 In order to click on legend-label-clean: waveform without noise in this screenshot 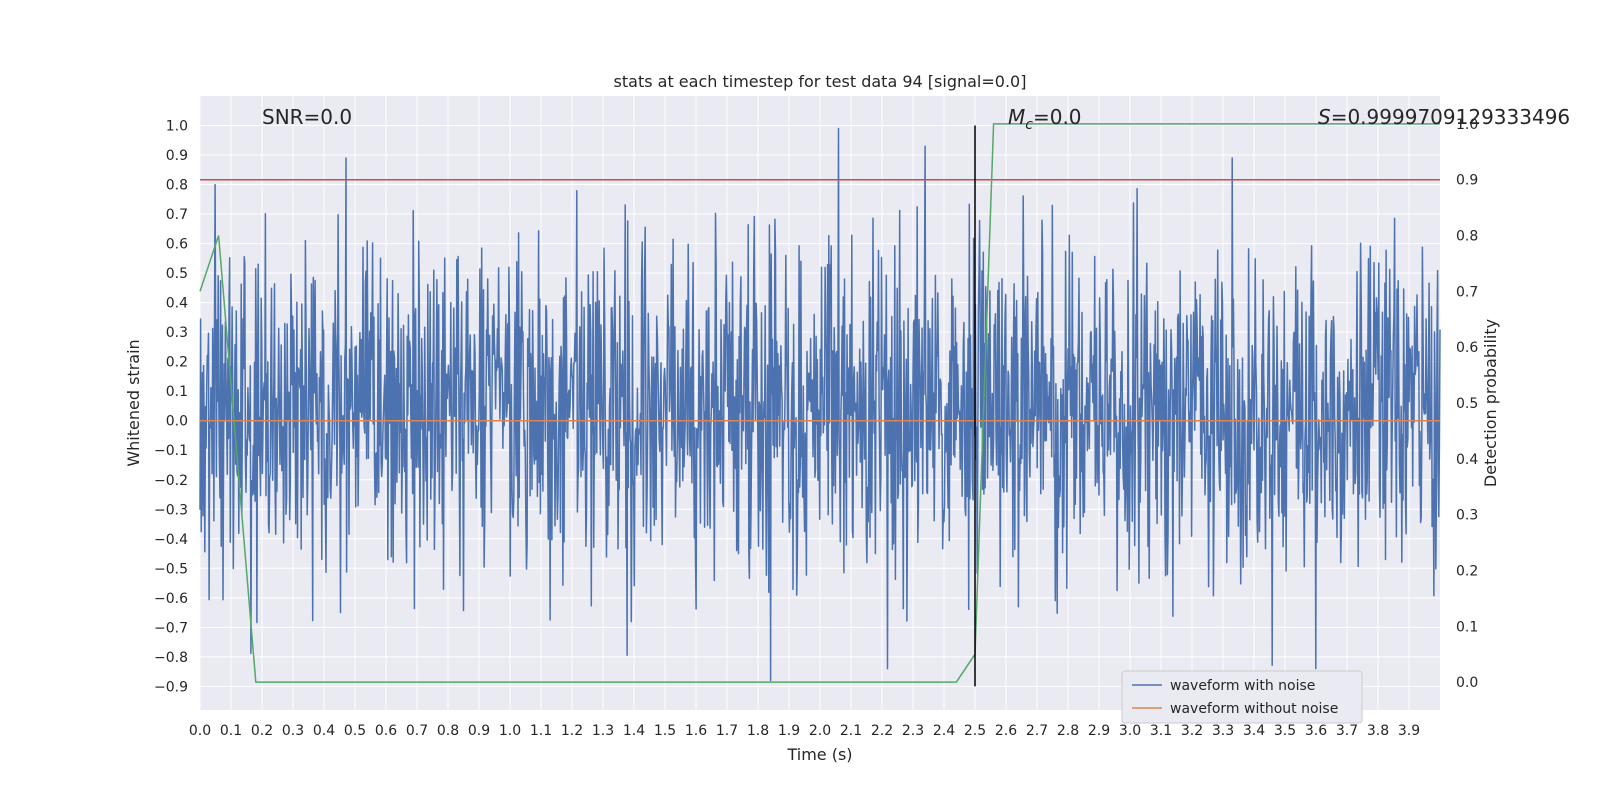, I will do `click(1254, 709)`.